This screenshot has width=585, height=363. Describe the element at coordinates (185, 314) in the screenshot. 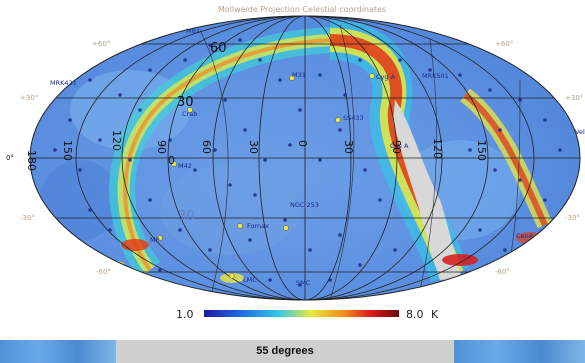

I see `colorbar-min: 1.0` at that location.